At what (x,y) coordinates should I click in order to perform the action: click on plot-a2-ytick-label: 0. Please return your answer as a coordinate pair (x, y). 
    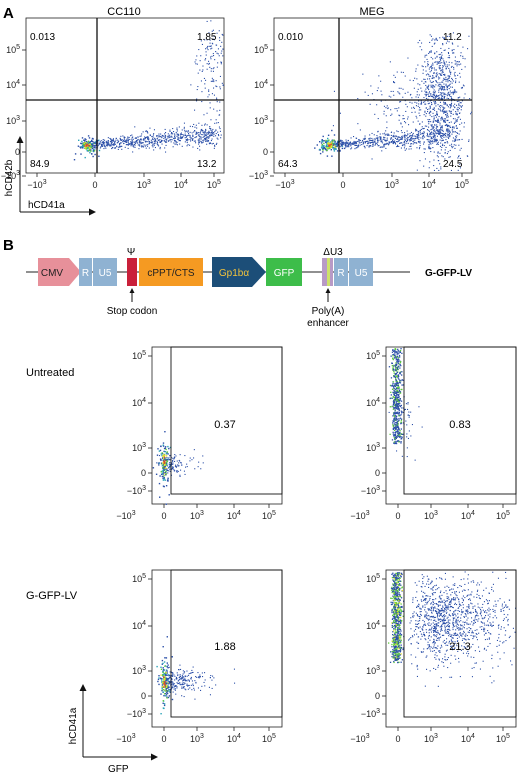
    Looking at the image, I should click on (265, 152).